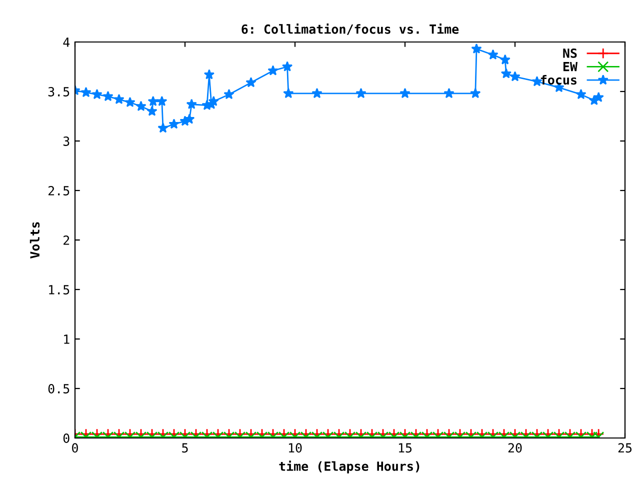 Image resolution: width=640 pixels, height=480 pixels. I want to click on legend-label: EW, so click(570, 67).